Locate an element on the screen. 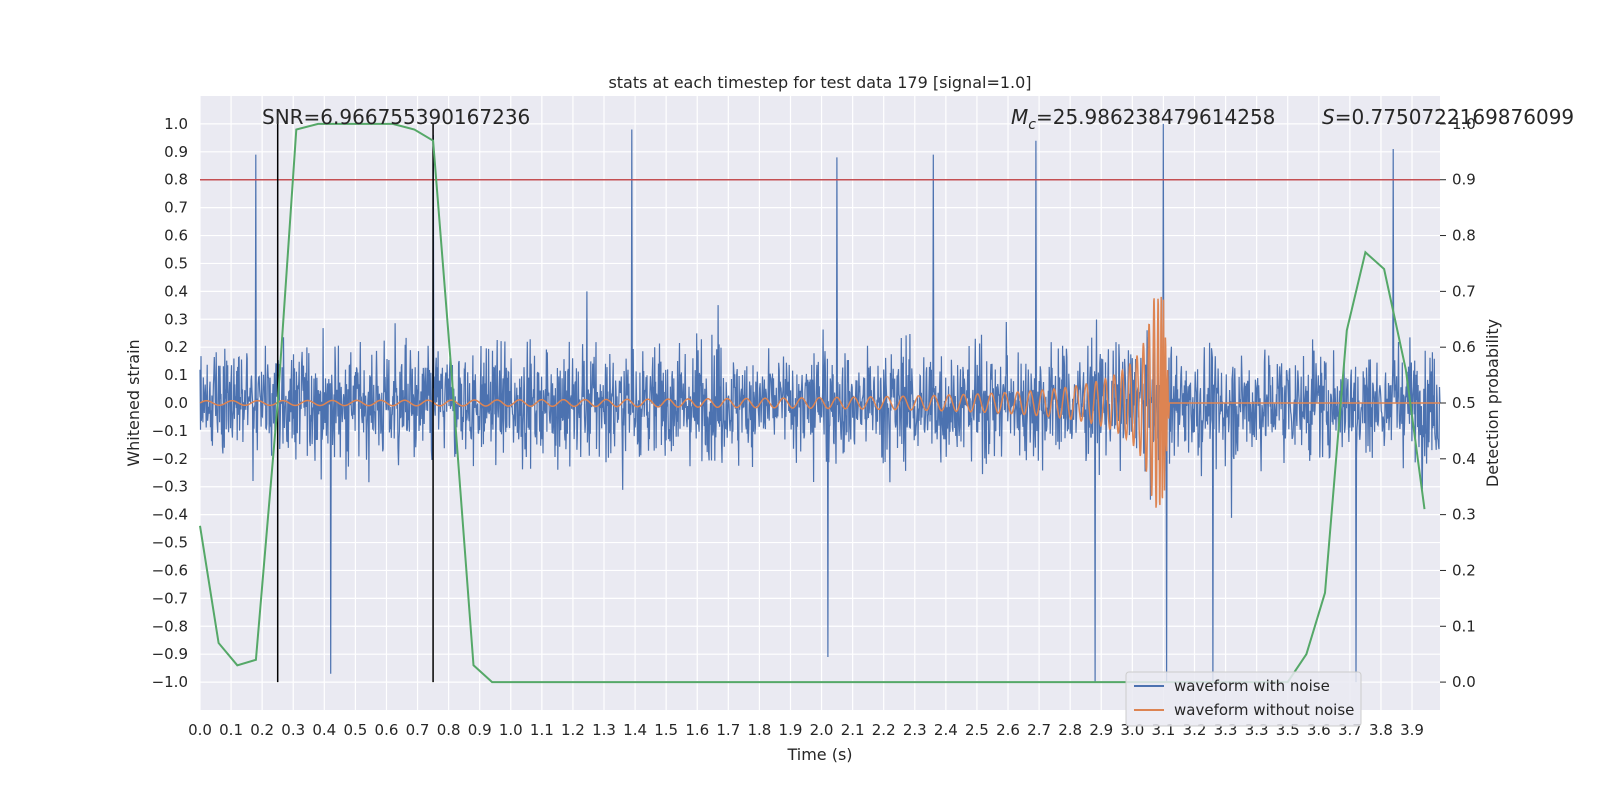 This screenshot has height=800, width=1600. legend-label-clean: waveform without noise is located at coordinates (1264, 710).